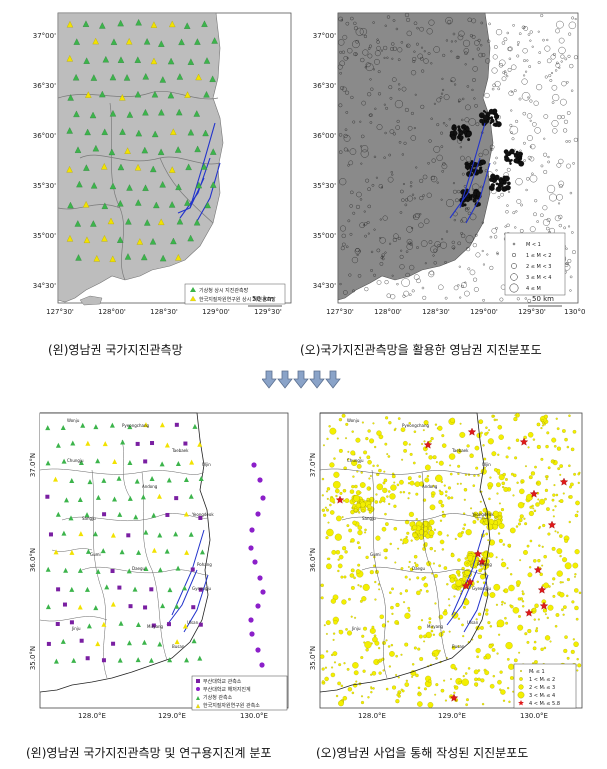 The image size is (607, 769). What do you see at coordinates (142, 140) in the screenshot?
I see `station-markers` at bounding box center [142, 140].